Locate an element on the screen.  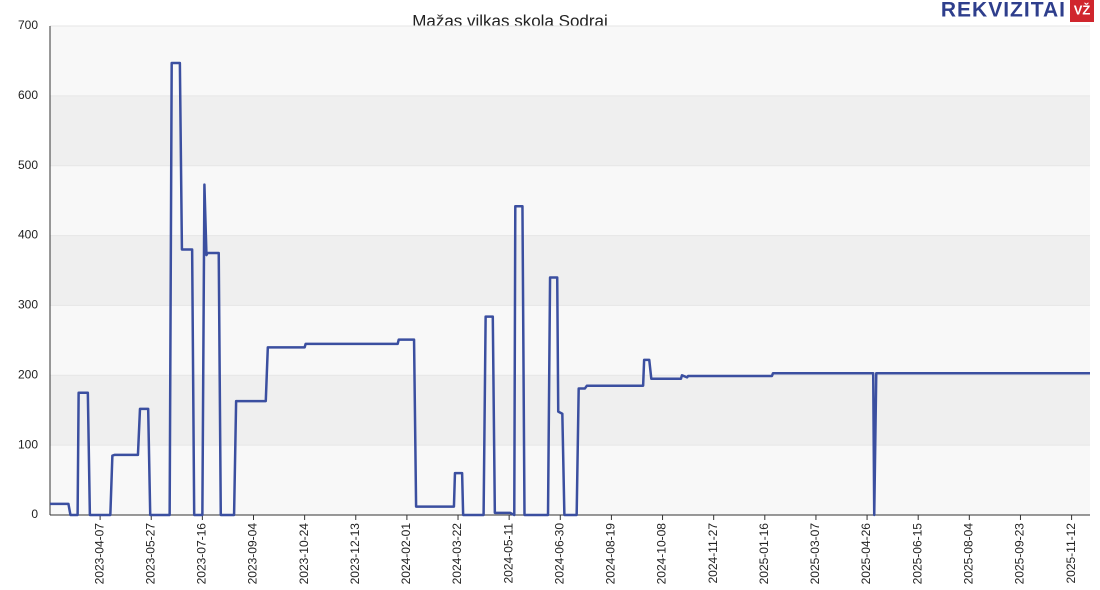
x-tick-label: 2025-11-12 is located at coordinates (1071, 553).